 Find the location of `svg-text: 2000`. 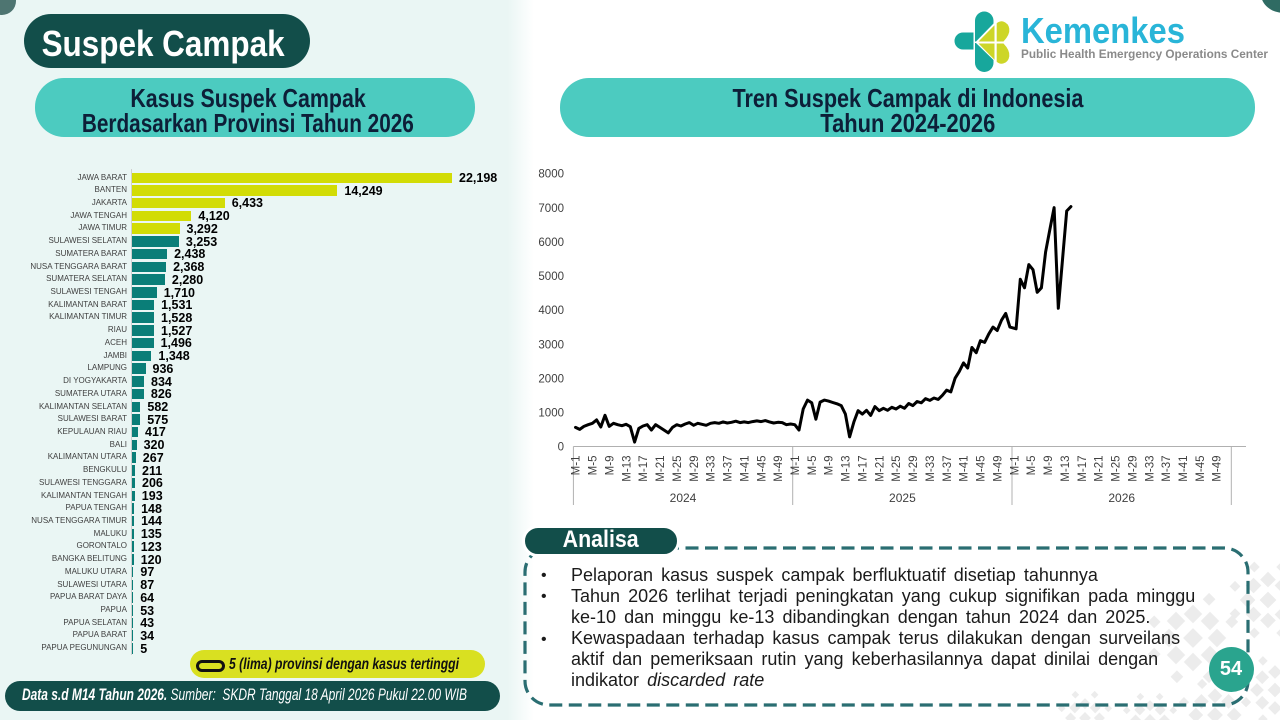

svg-text: 2000 is located at coordinates (551, 379).